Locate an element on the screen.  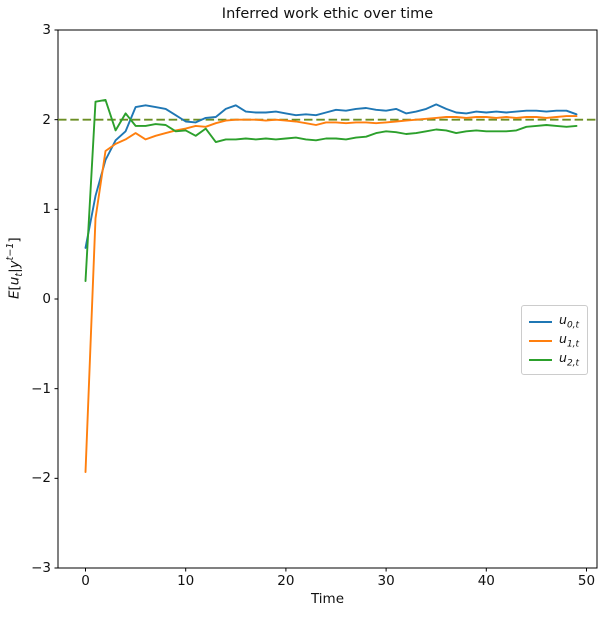
x-tick-label-20: 20 is located at coordinates (286, 581).